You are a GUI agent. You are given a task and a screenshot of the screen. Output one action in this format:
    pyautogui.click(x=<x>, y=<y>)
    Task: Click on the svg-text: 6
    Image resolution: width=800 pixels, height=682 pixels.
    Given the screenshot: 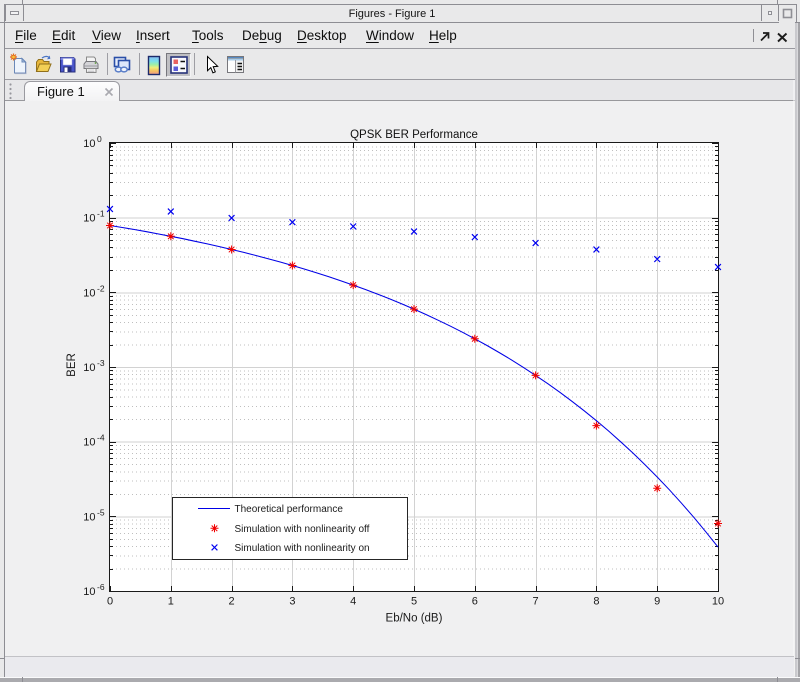 What is the action you would take?
    pyautogui.click(x=475, y=602)
    